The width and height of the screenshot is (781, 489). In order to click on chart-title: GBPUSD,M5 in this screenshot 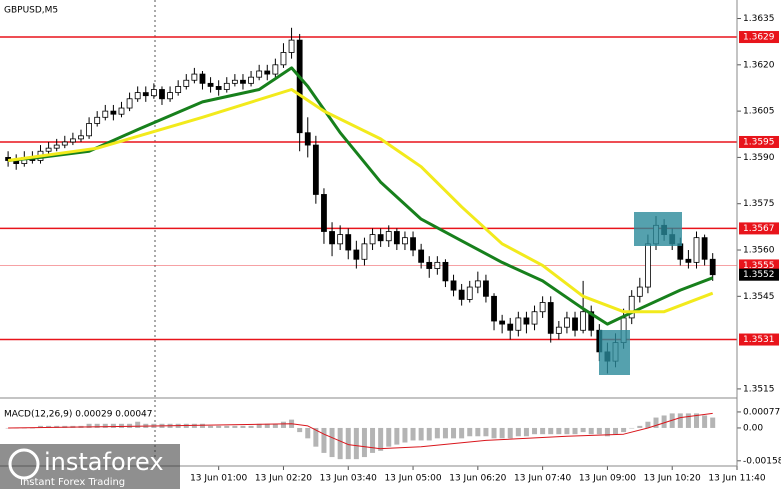, I will do `click(31, 11)`.